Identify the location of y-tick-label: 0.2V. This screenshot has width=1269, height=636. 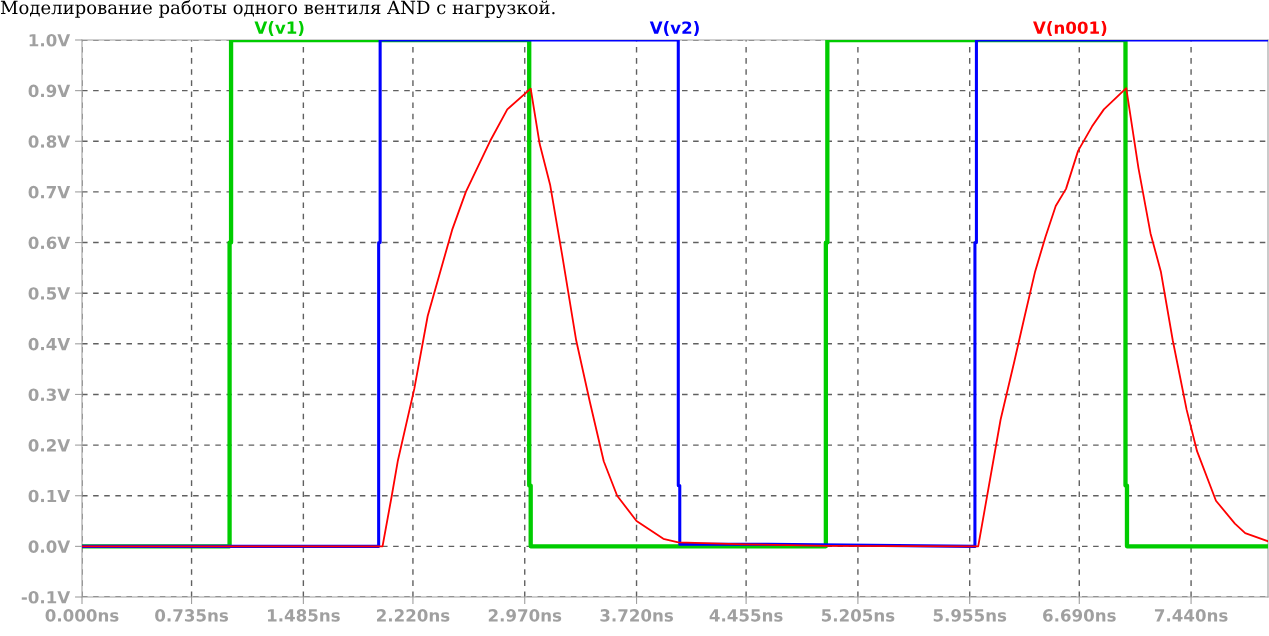
(49, 445).